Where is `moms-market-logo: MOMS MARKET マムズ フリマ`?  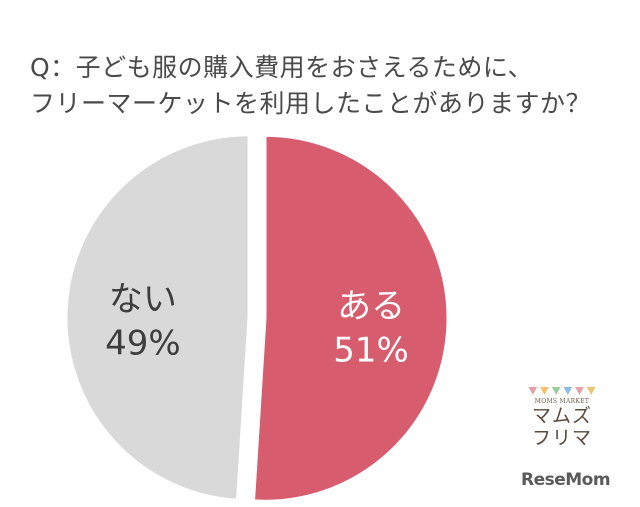 moms-market-logo: MOMS MARKET マムズ フリマ is located at coordinates (562, 417).